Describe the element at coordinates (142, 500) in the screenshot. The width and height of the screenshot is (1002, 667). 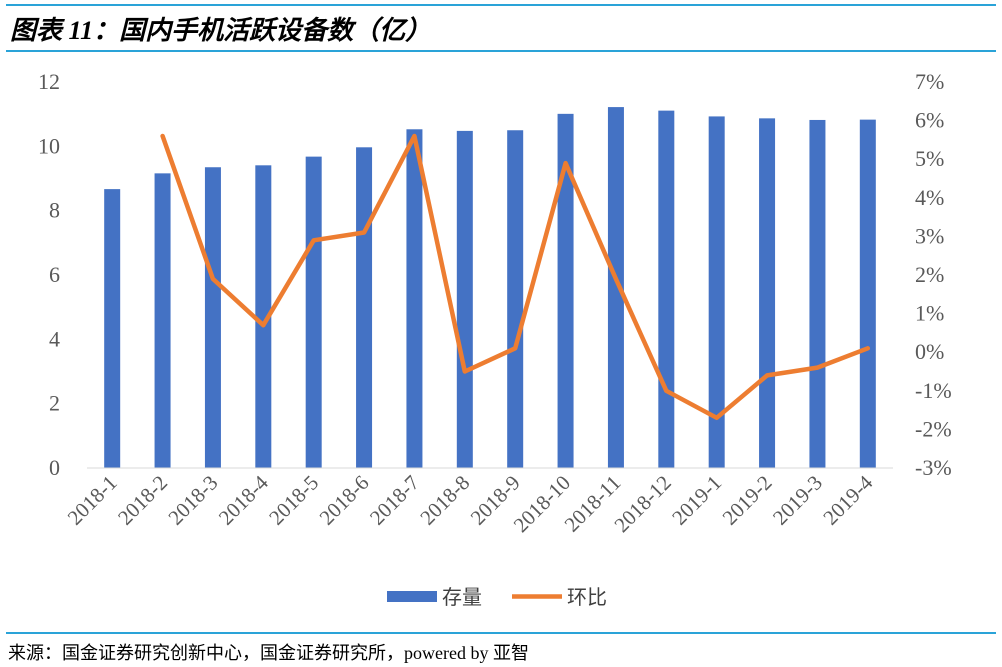
I see `x-tick-label: 2018-2` at that location.